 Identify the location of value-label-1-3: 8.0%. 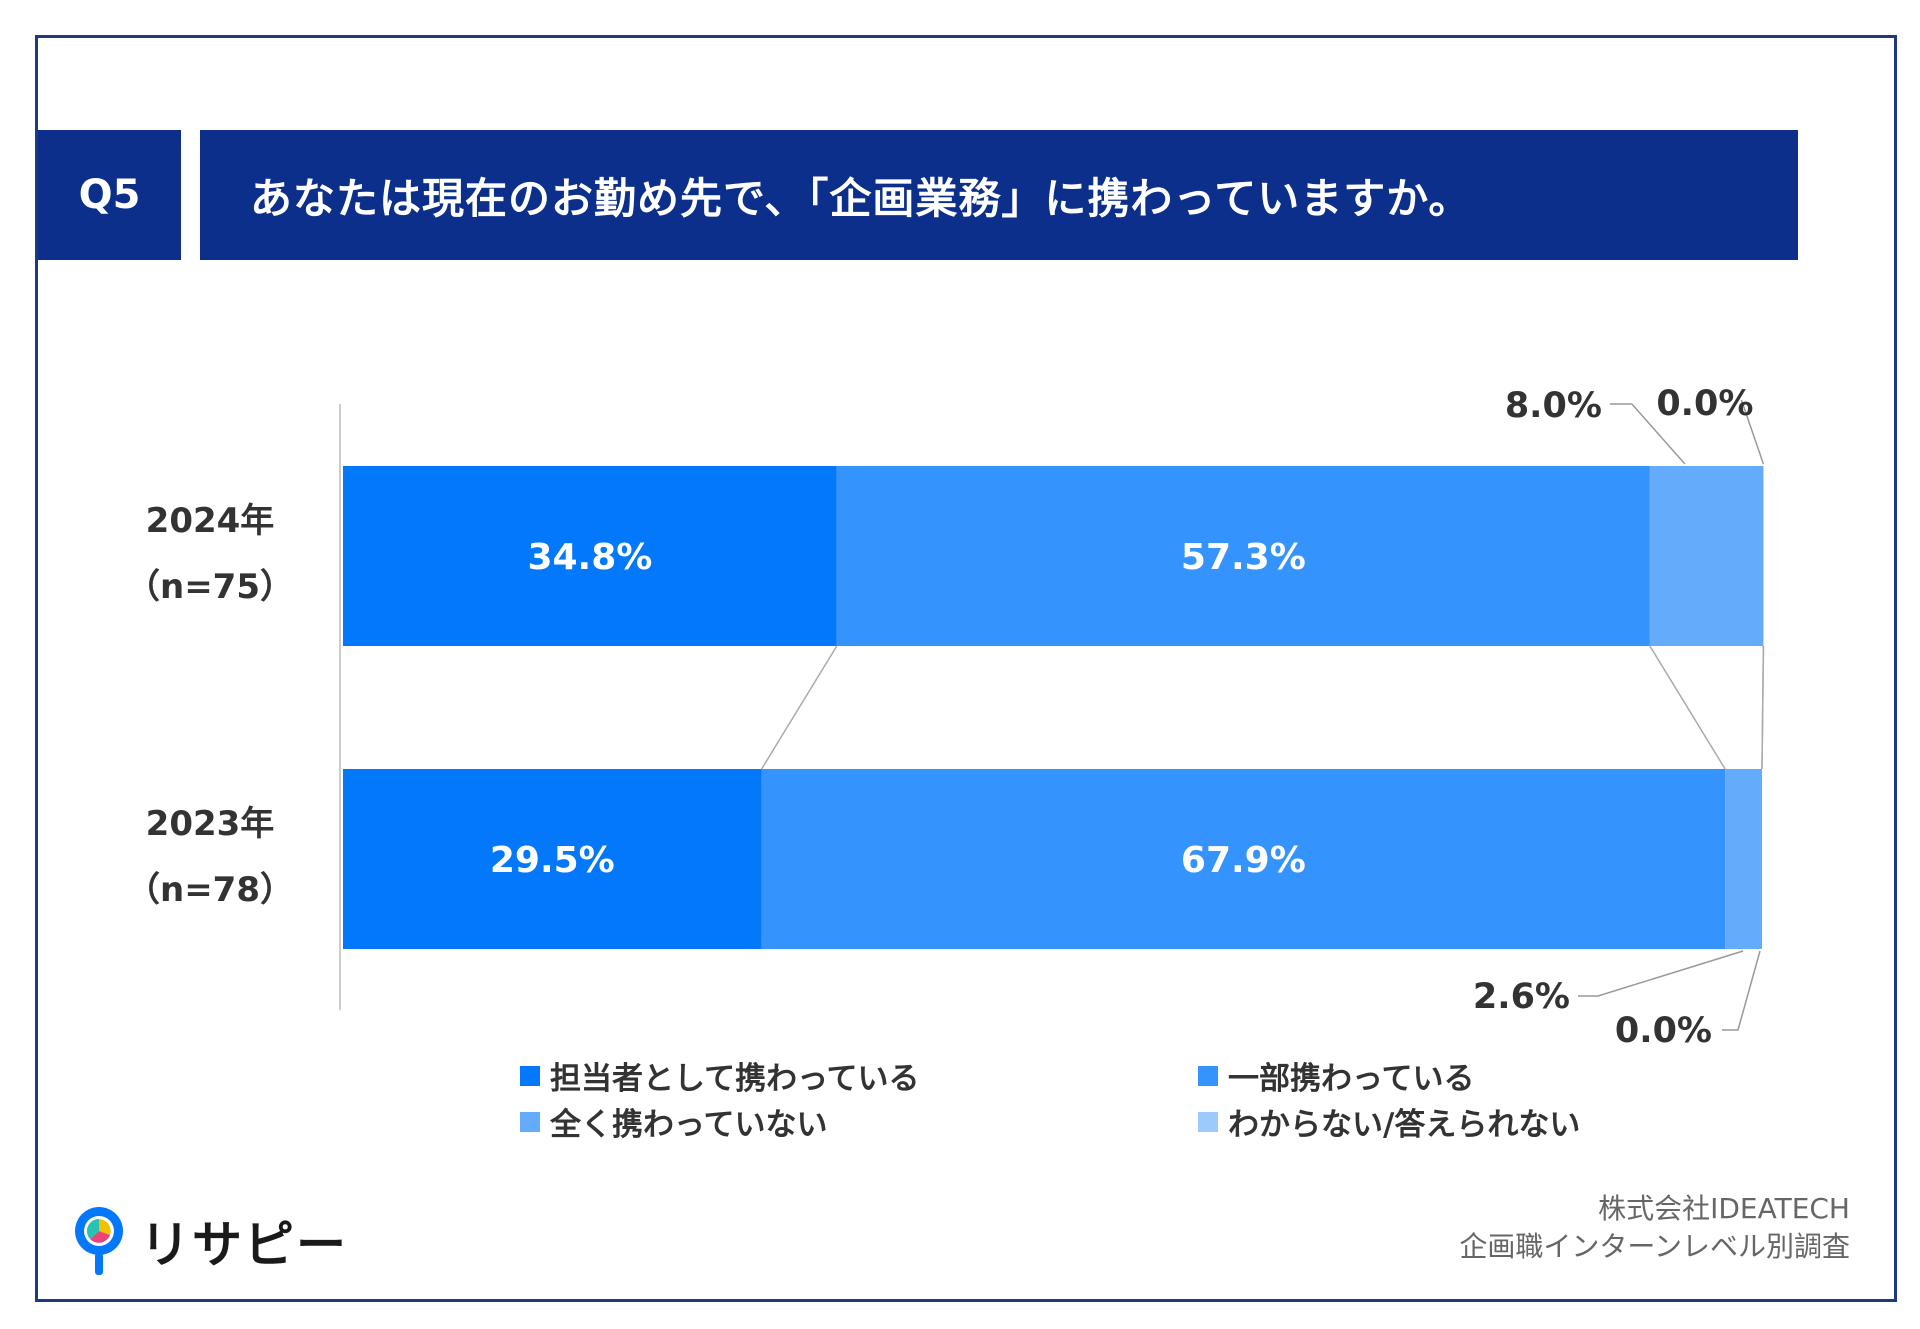
(1553, 406).